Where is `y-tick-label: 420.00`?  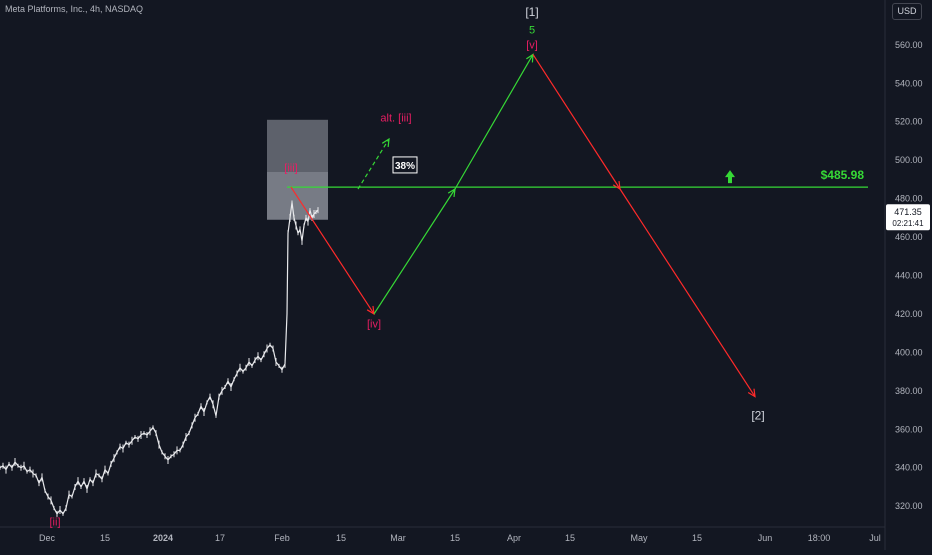
y-tick-label: 420.00 is located at coordinates (909, 314).